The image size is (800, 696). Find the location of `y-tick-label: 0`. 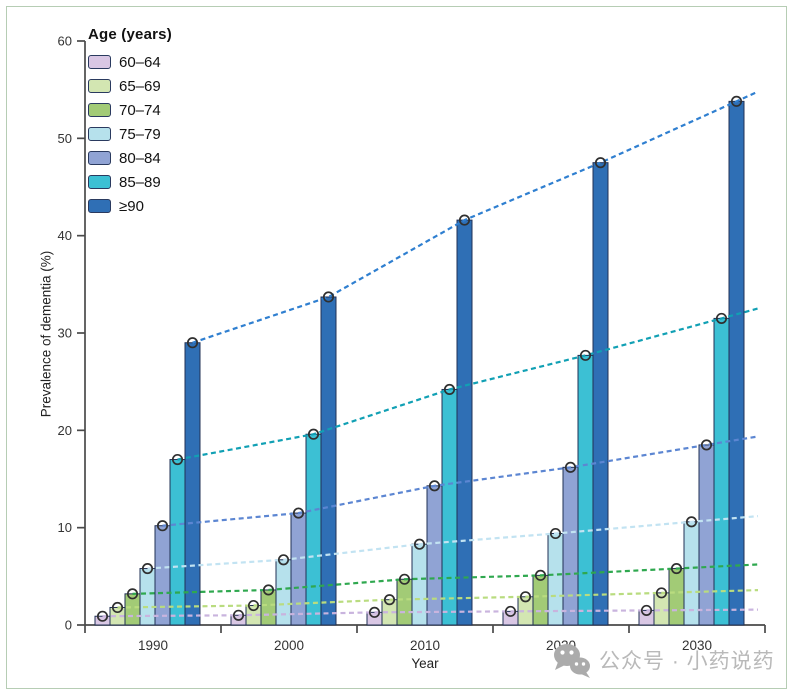

y-tick-label: 0 is located at coordinates (68, 625).